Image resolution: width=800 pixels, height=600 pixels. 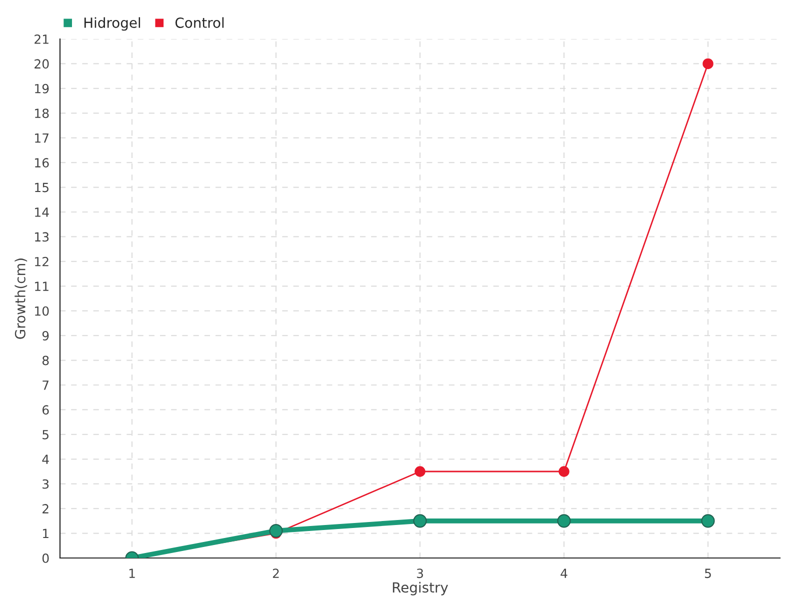 What do you see at coordinates (45, 335) in the screenshot?
I see `y-tick-label: 9` at bounding box center [45, 335].